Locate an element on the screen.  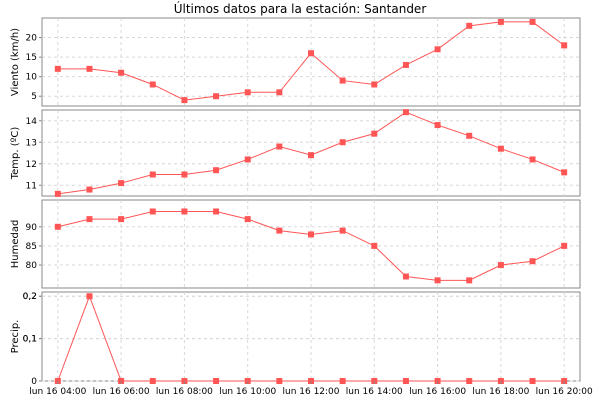
y-tick-label: 20 is located at coordinates (32, 39).